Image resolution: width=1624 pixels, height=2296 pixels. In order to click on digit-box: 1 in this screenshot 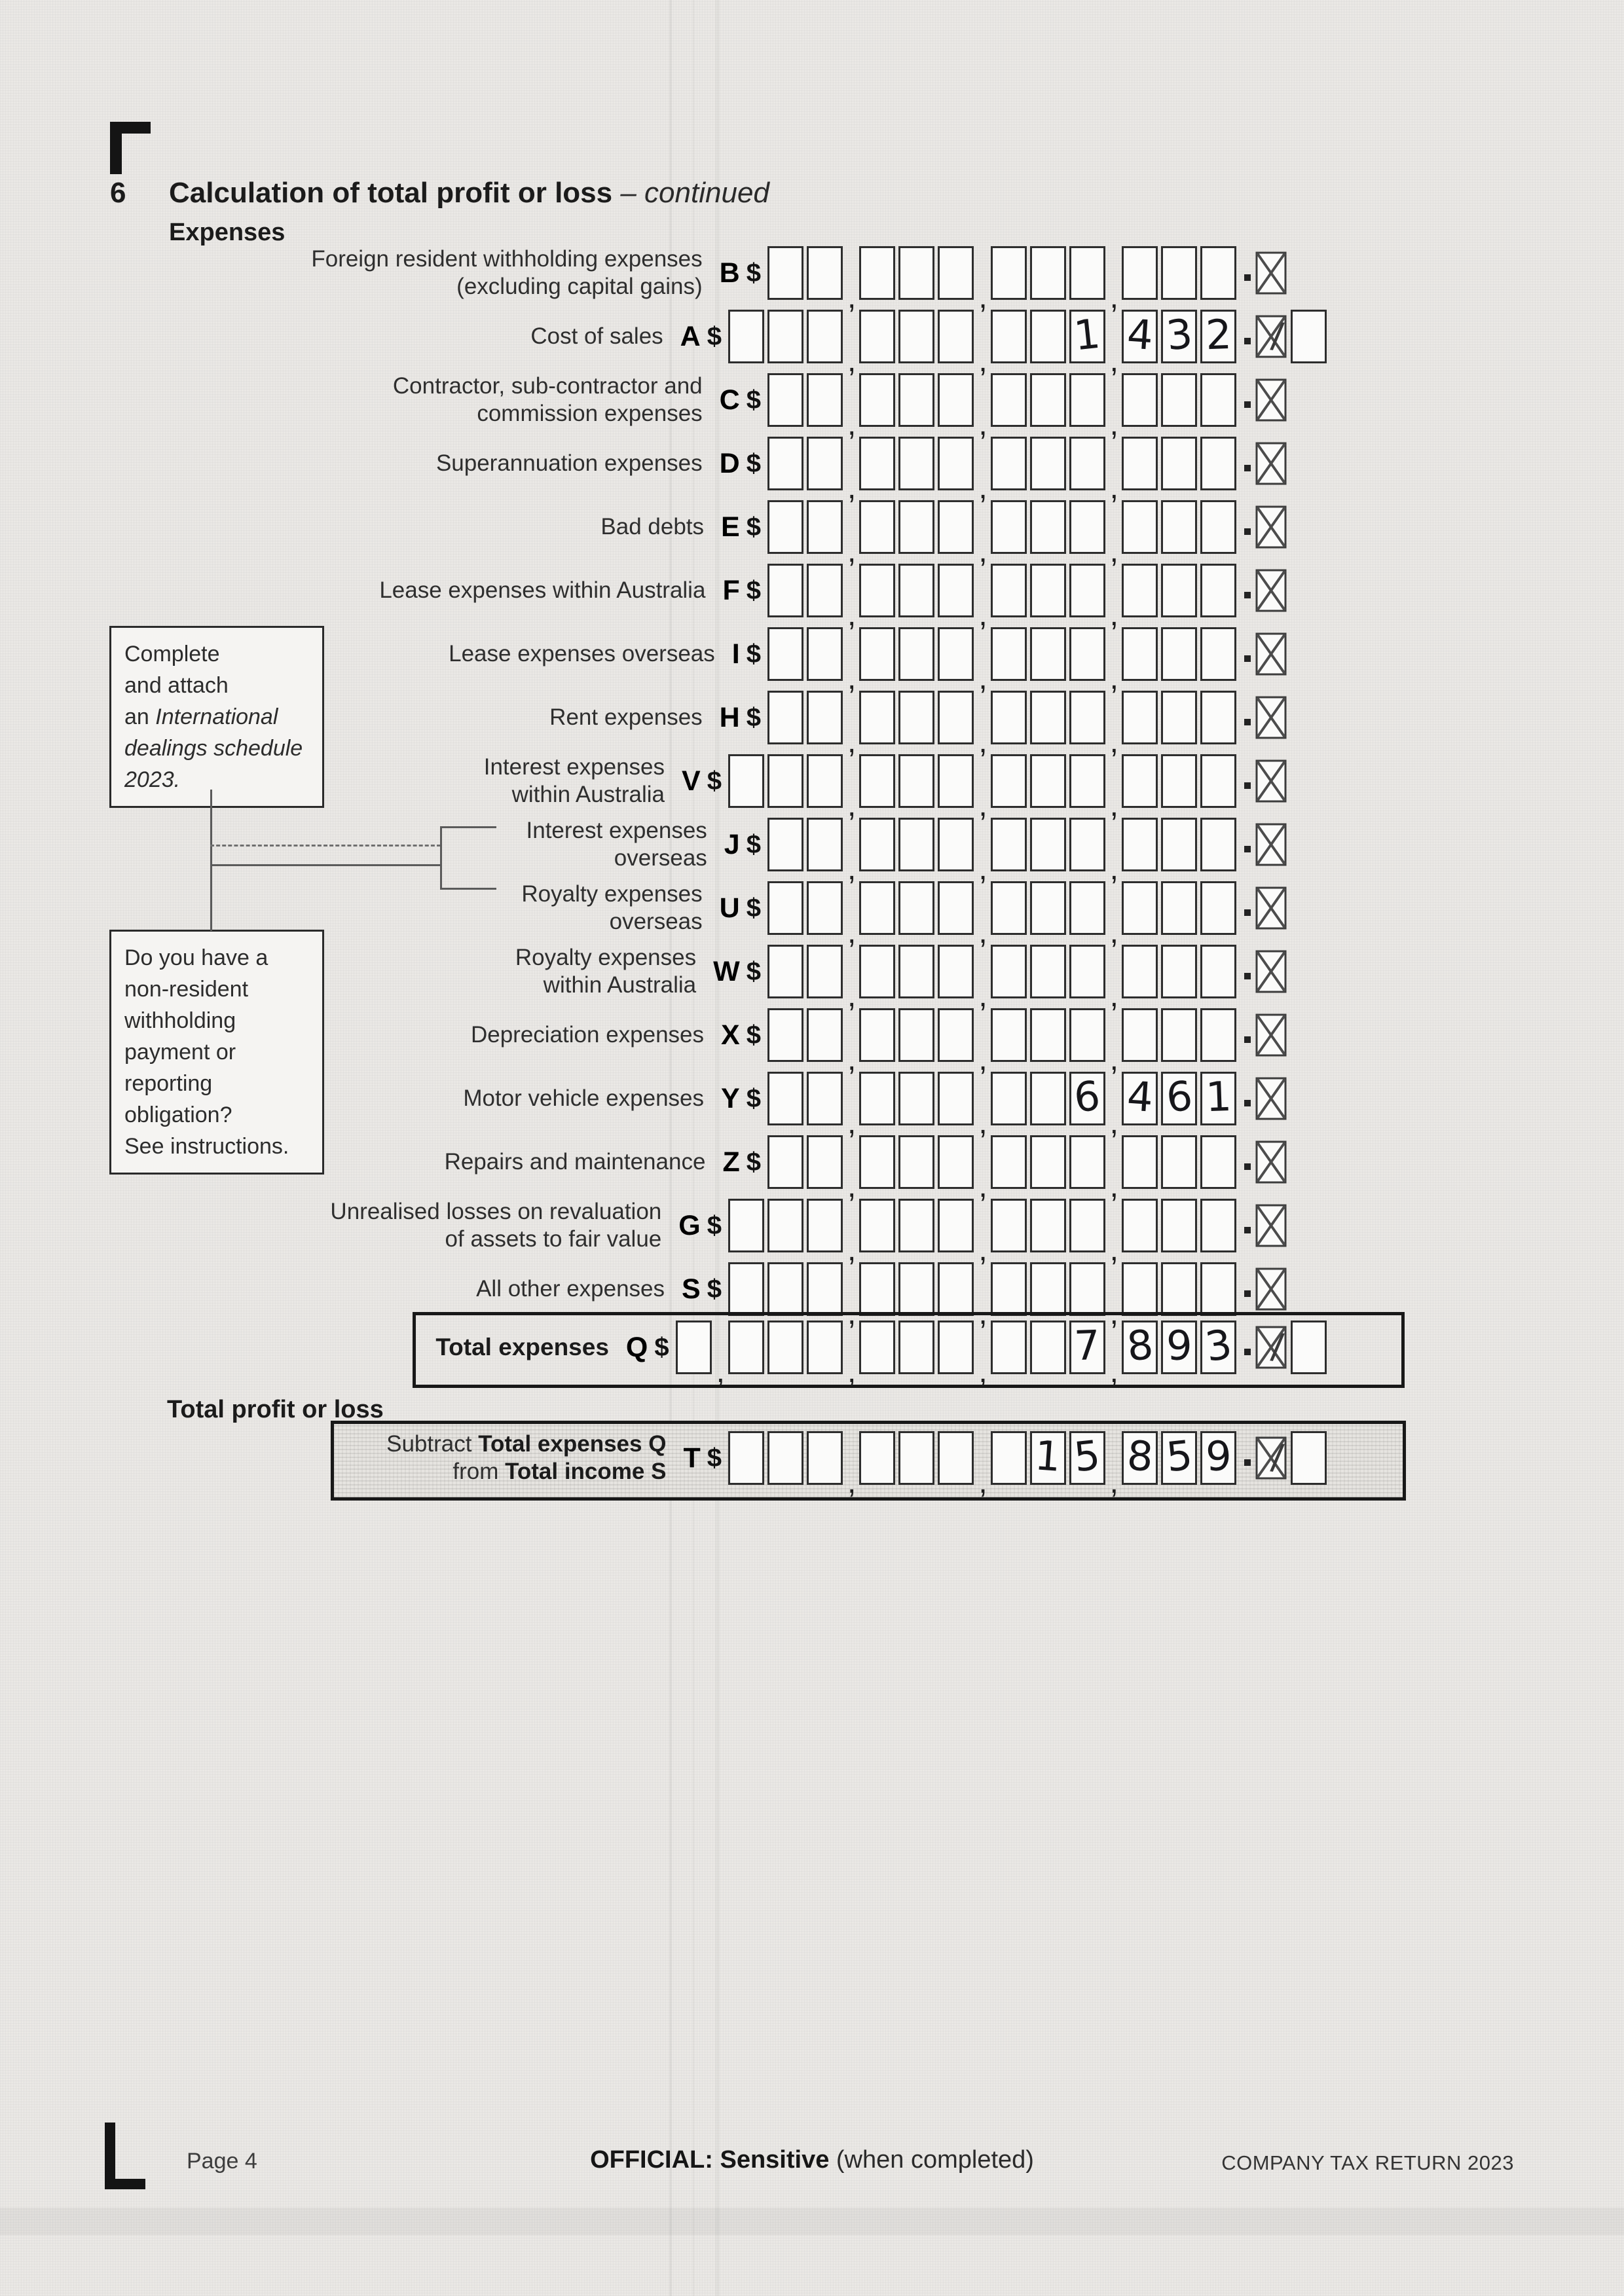, I will do `click(1047, 1458)`.